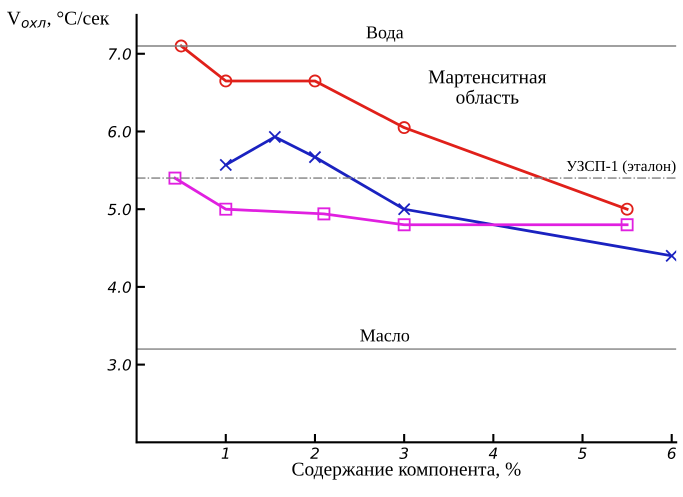 The image size is (683, 497). Describe the element at coordinates (119, 287) in the screenshot. I see `y-tick-label: 4.0` at that location.